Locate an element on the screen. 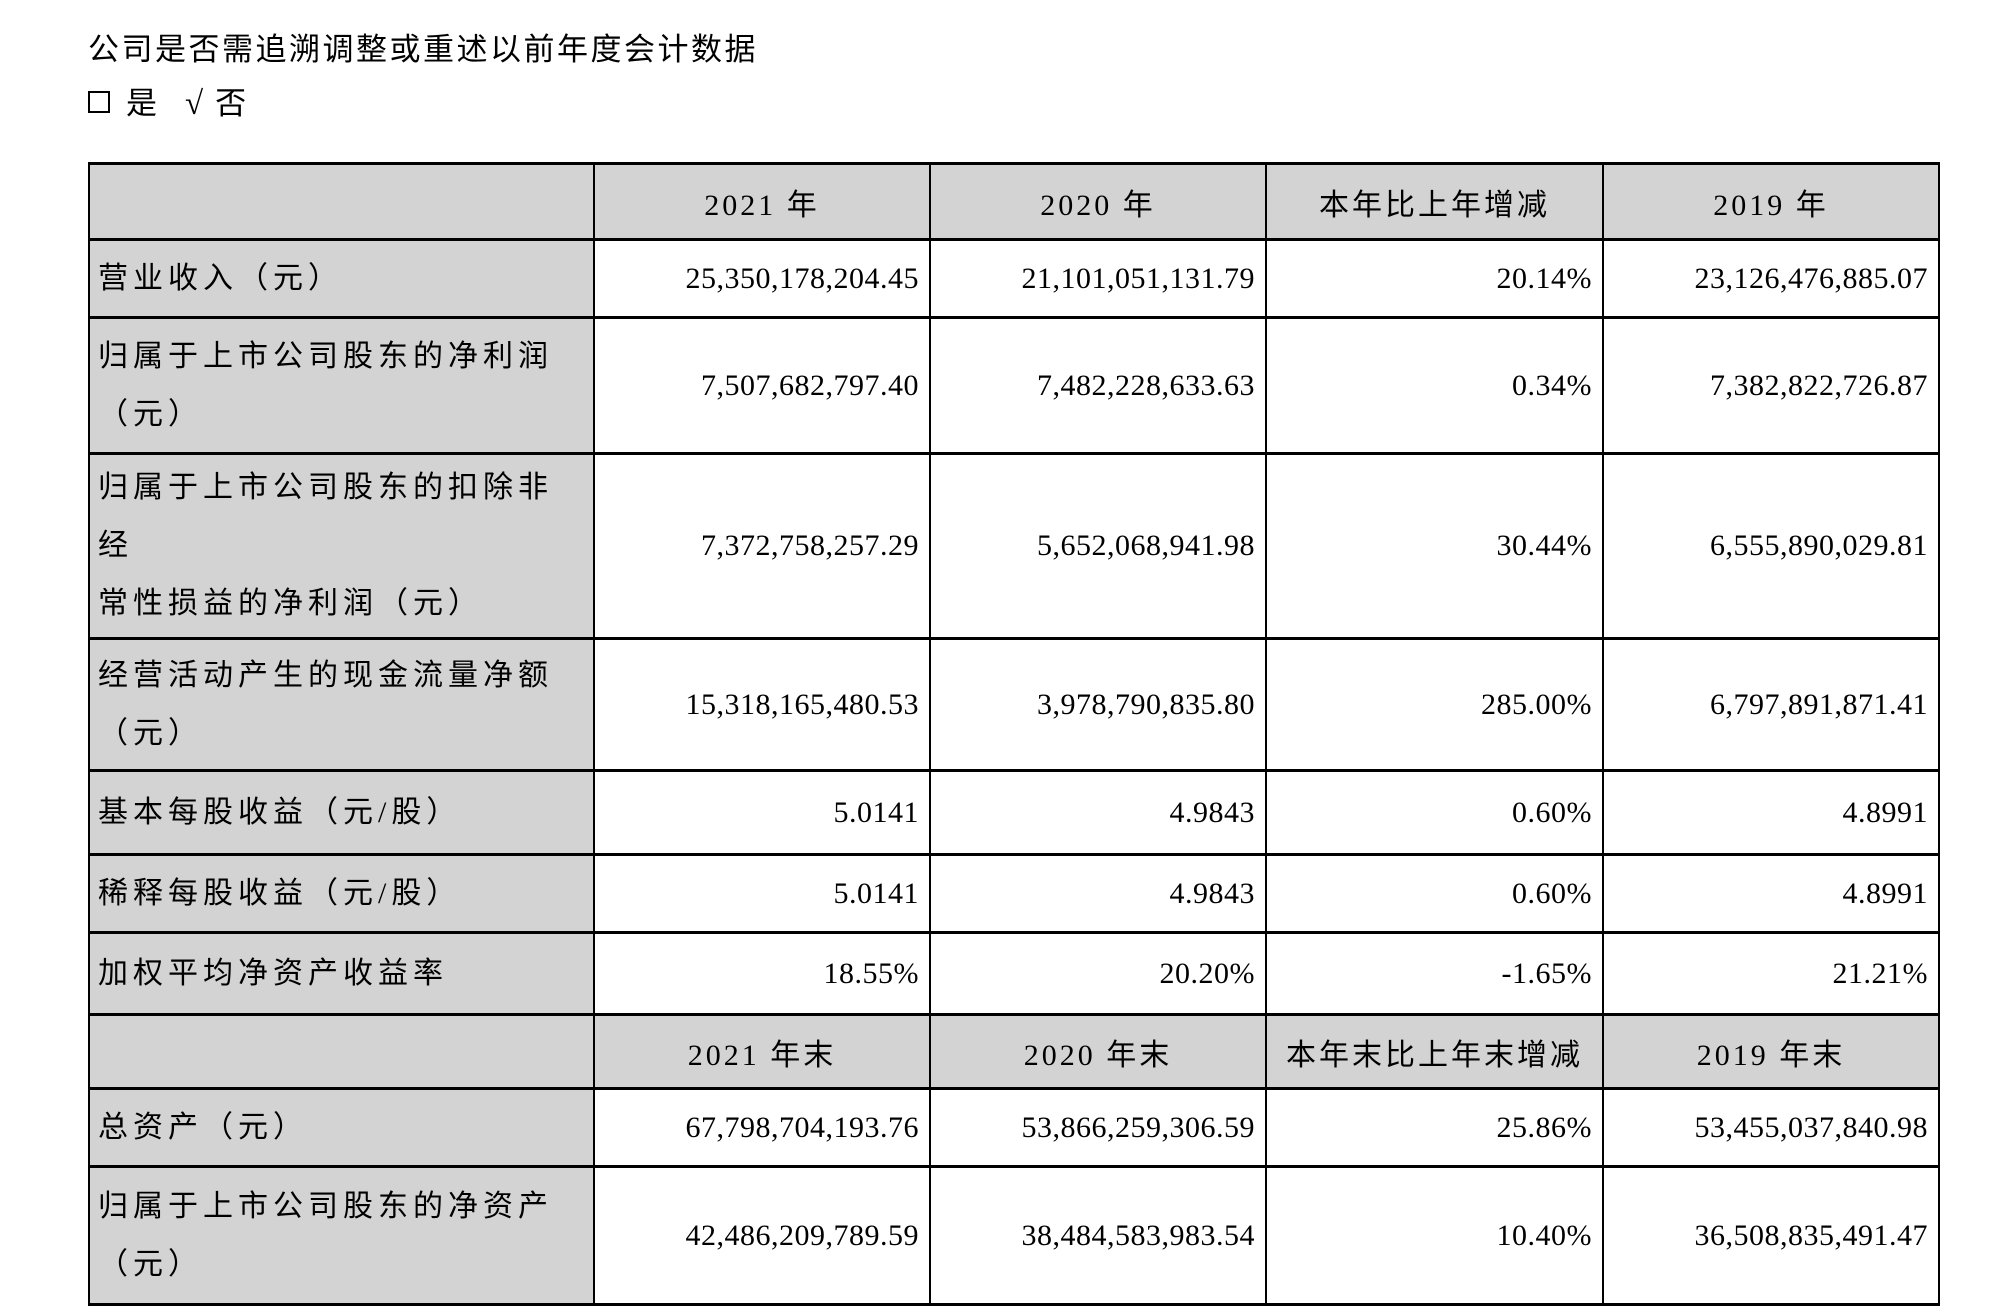  row-label: 营业收入（元） is located at coordinates (341, 278).